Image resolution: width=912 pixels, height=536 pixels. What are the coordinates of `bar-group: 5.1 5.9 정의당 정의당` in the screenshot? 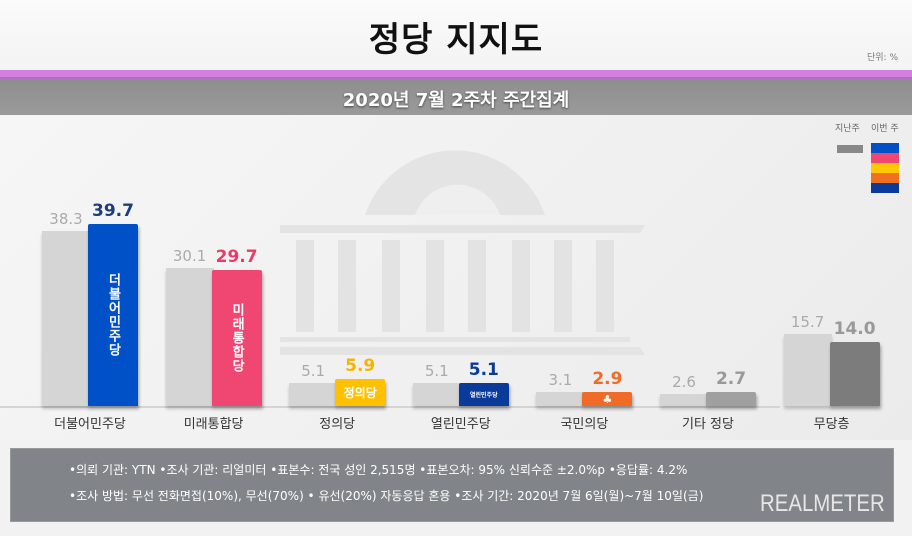 It's located at (339, 277).